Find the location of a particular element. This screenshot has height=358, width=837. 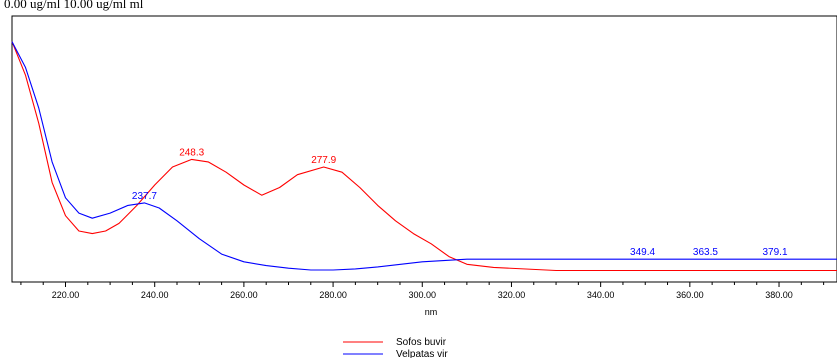

x-tick-label-0: 220.00 is located at coordinates (66, 295).